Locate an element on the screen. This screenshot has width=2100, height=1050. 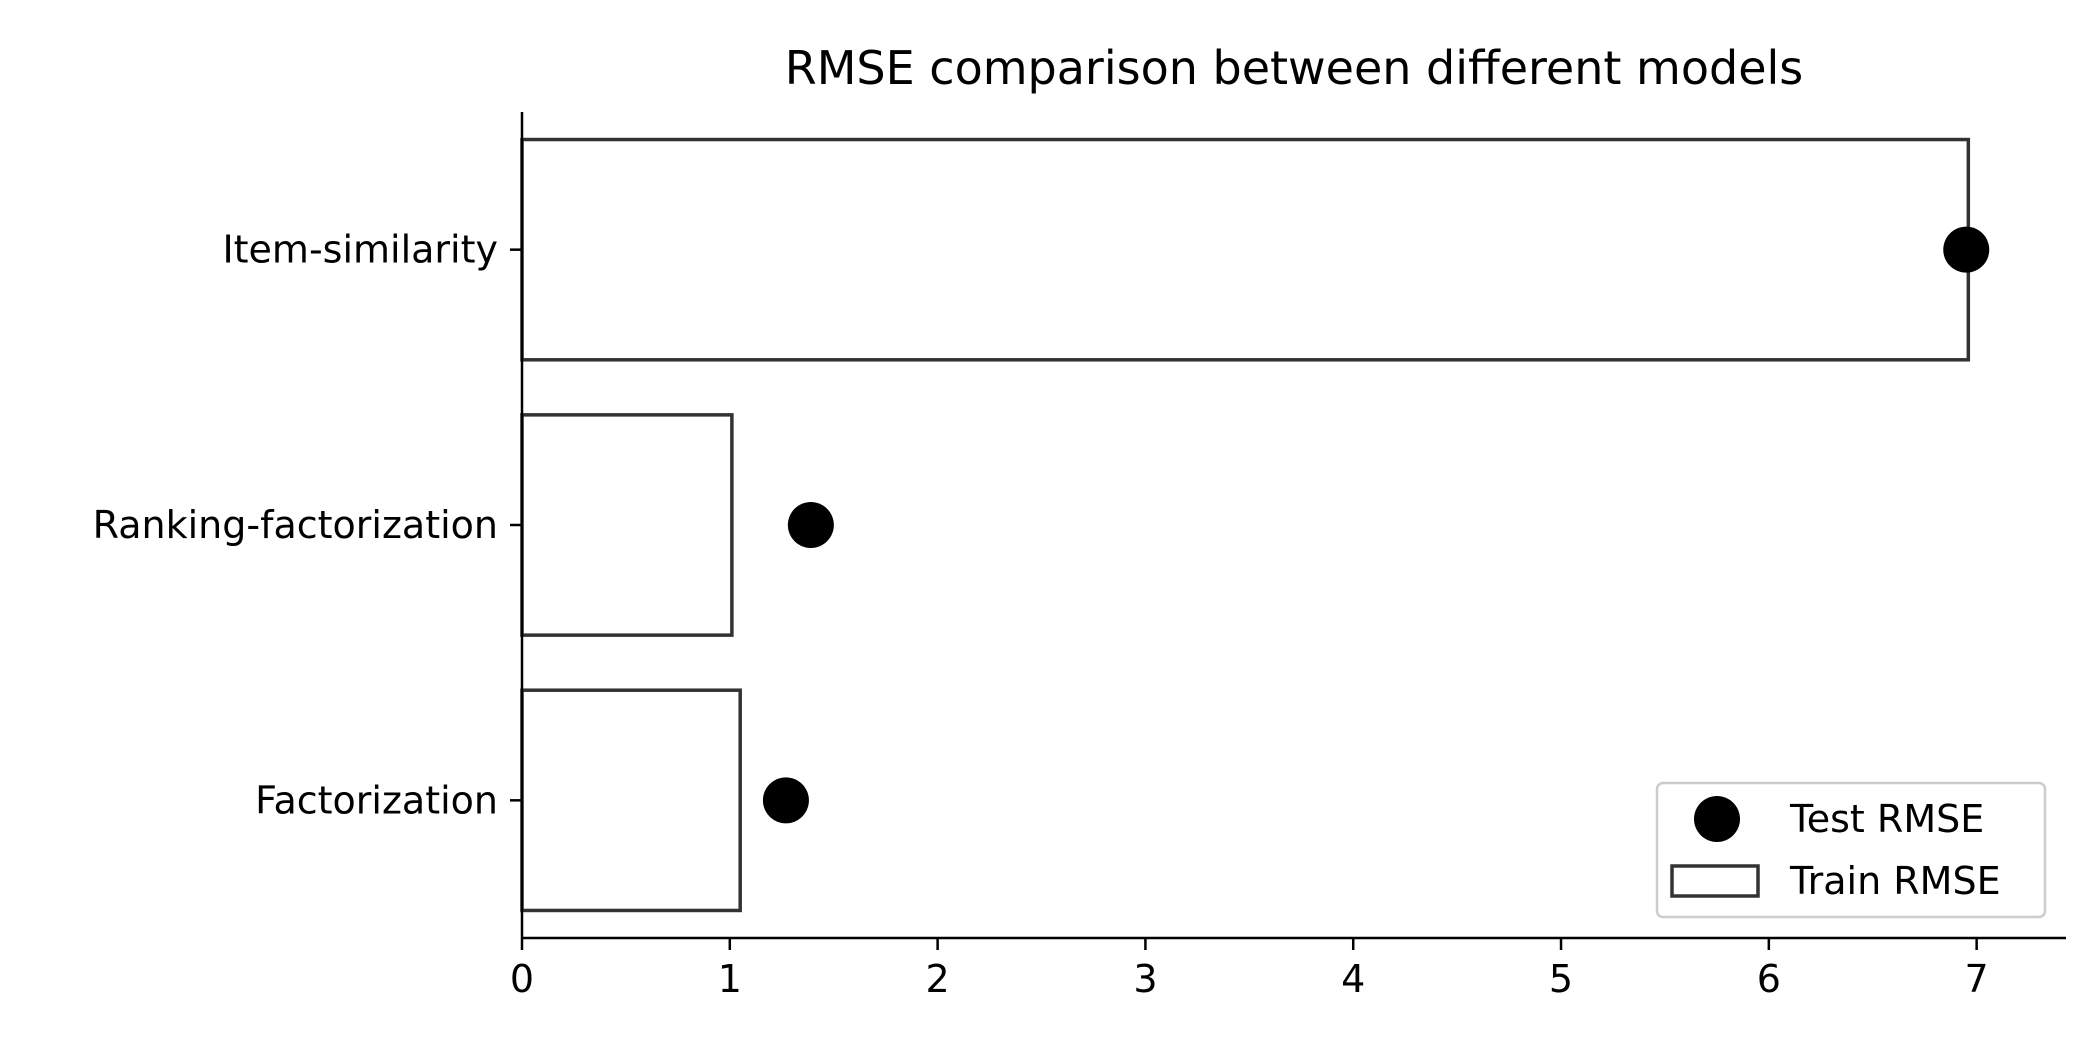
bar-factorization is located at coordinates (631, 800).